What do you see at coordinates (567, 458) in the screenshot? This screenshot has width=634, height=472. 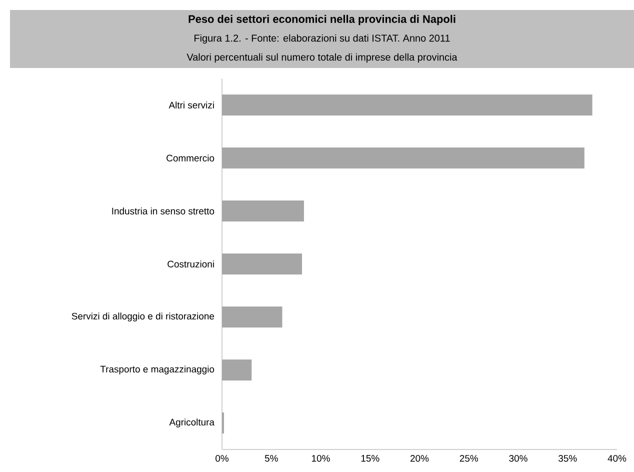 I see `x-tick-label: 35%` at bounding box center [567, 458].